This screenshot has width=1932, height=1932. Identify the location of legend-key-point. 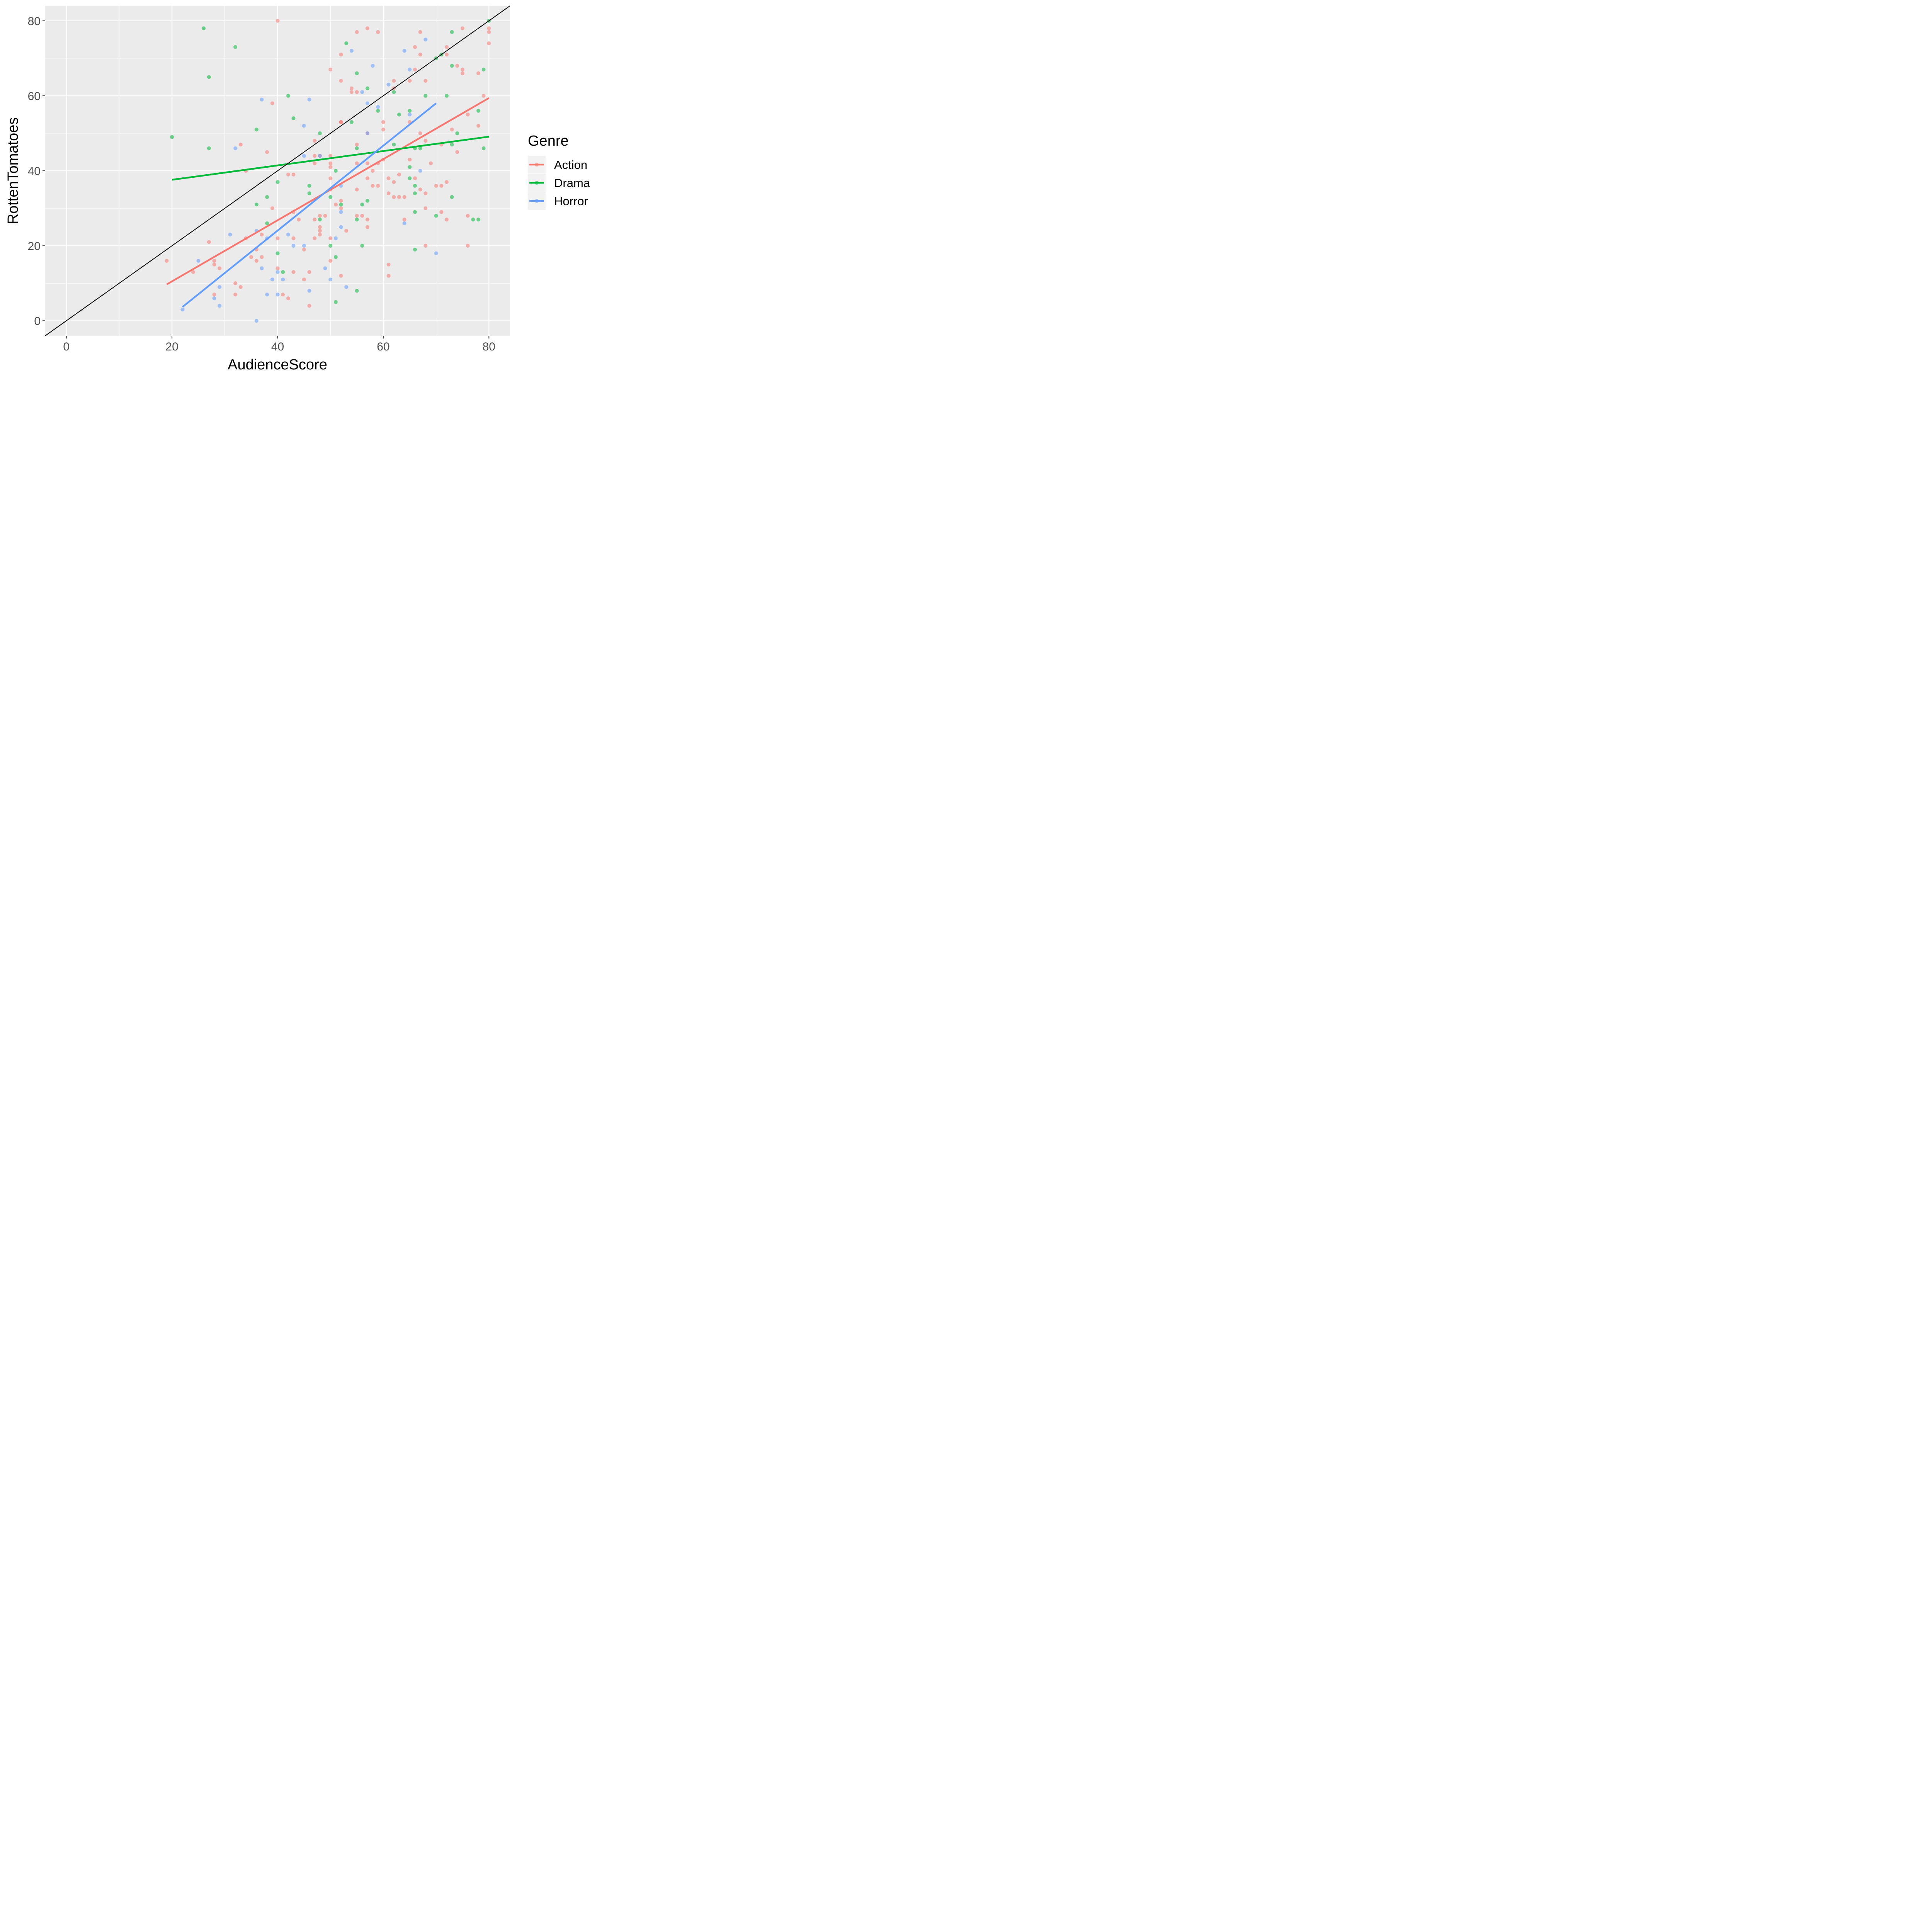
(537, 165).